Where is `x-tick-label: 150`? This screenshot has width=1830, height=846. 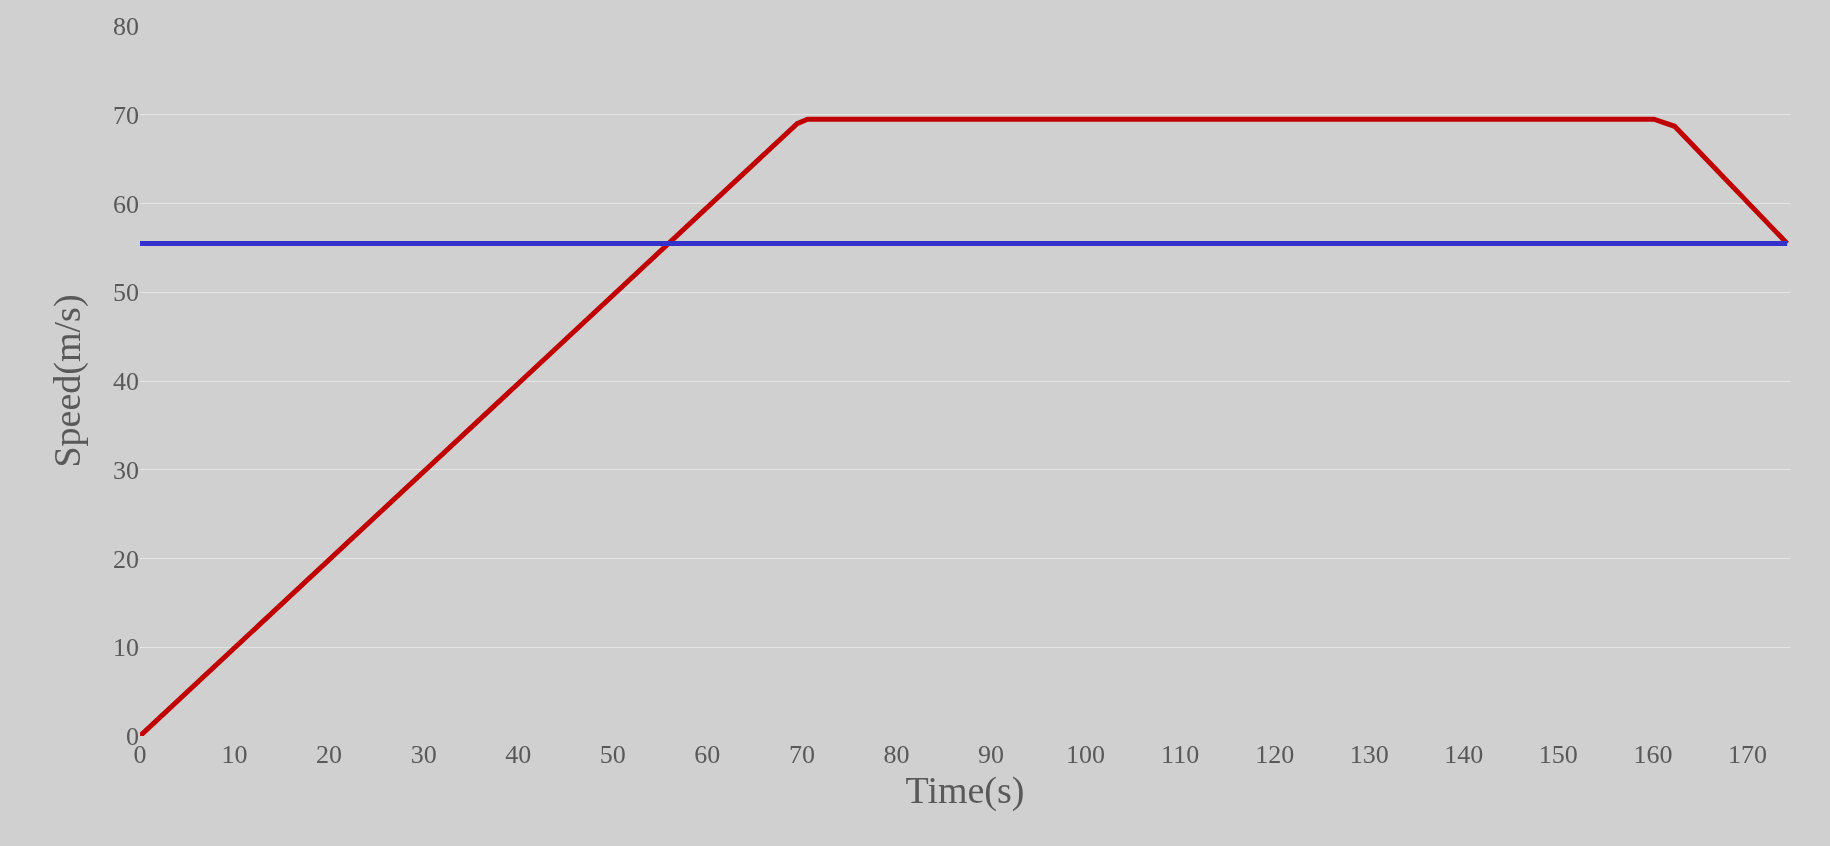 x-tick-label: 150 is located at coordinates (1558, 754).